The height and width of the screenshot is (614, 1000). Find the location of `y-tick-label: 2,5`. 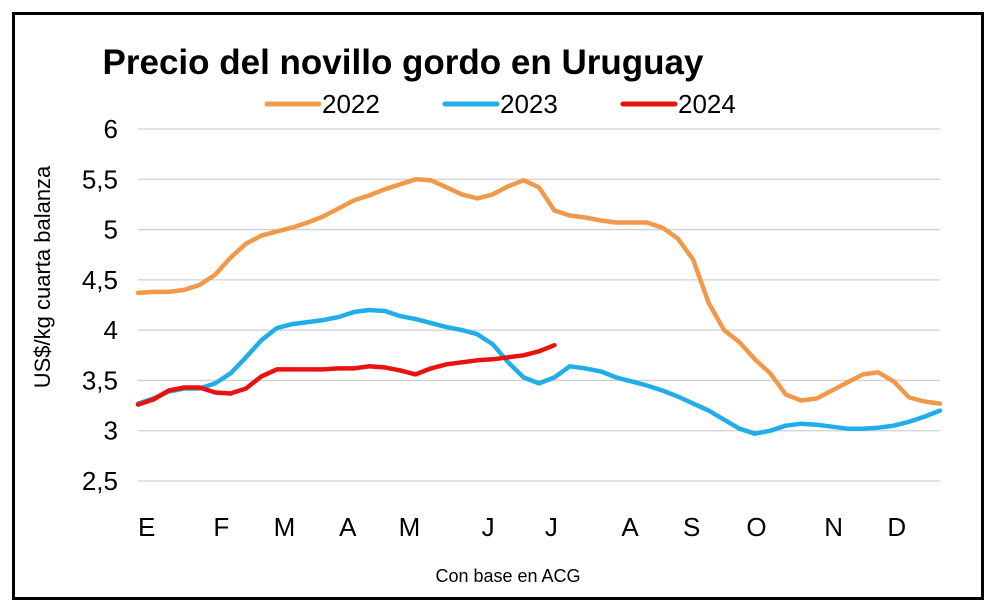

y-tick-label: 2,5 is located at coordinates (100, 481).